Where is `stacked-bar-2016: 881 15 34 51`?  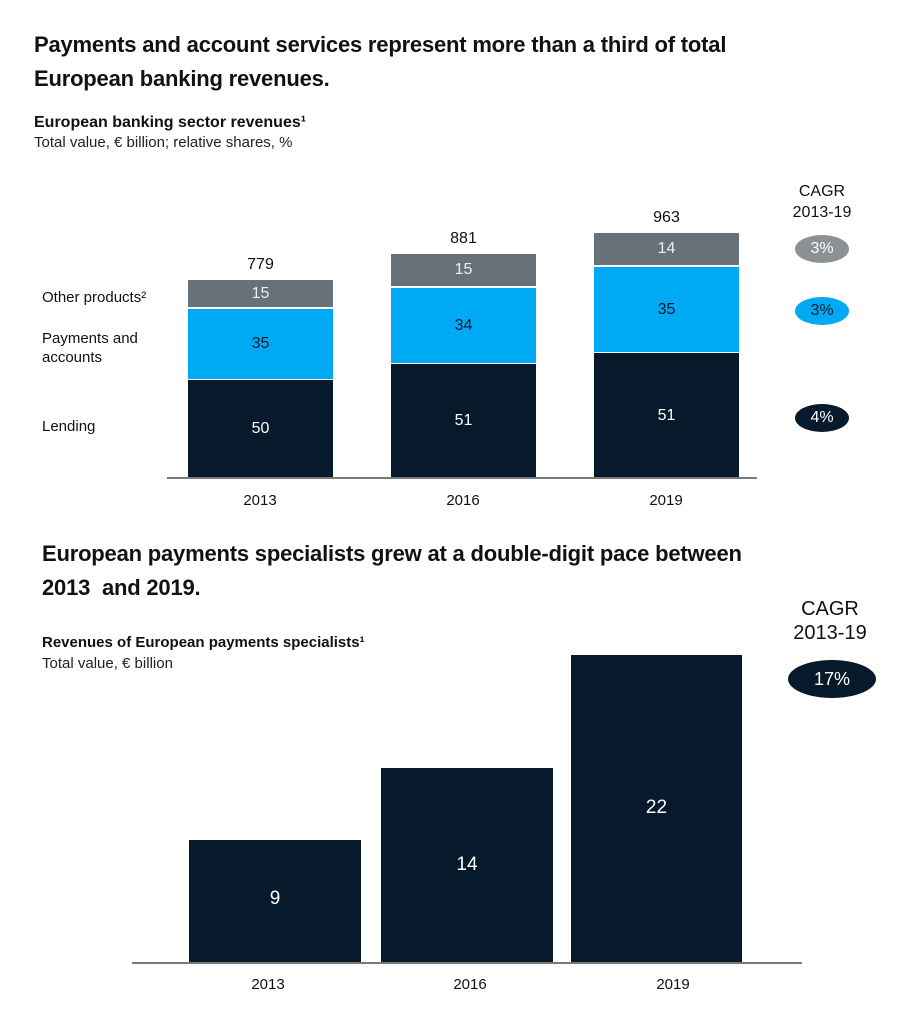 stacked-bar-2016: 881 15 34 51 is located at coordinates (463, 354).